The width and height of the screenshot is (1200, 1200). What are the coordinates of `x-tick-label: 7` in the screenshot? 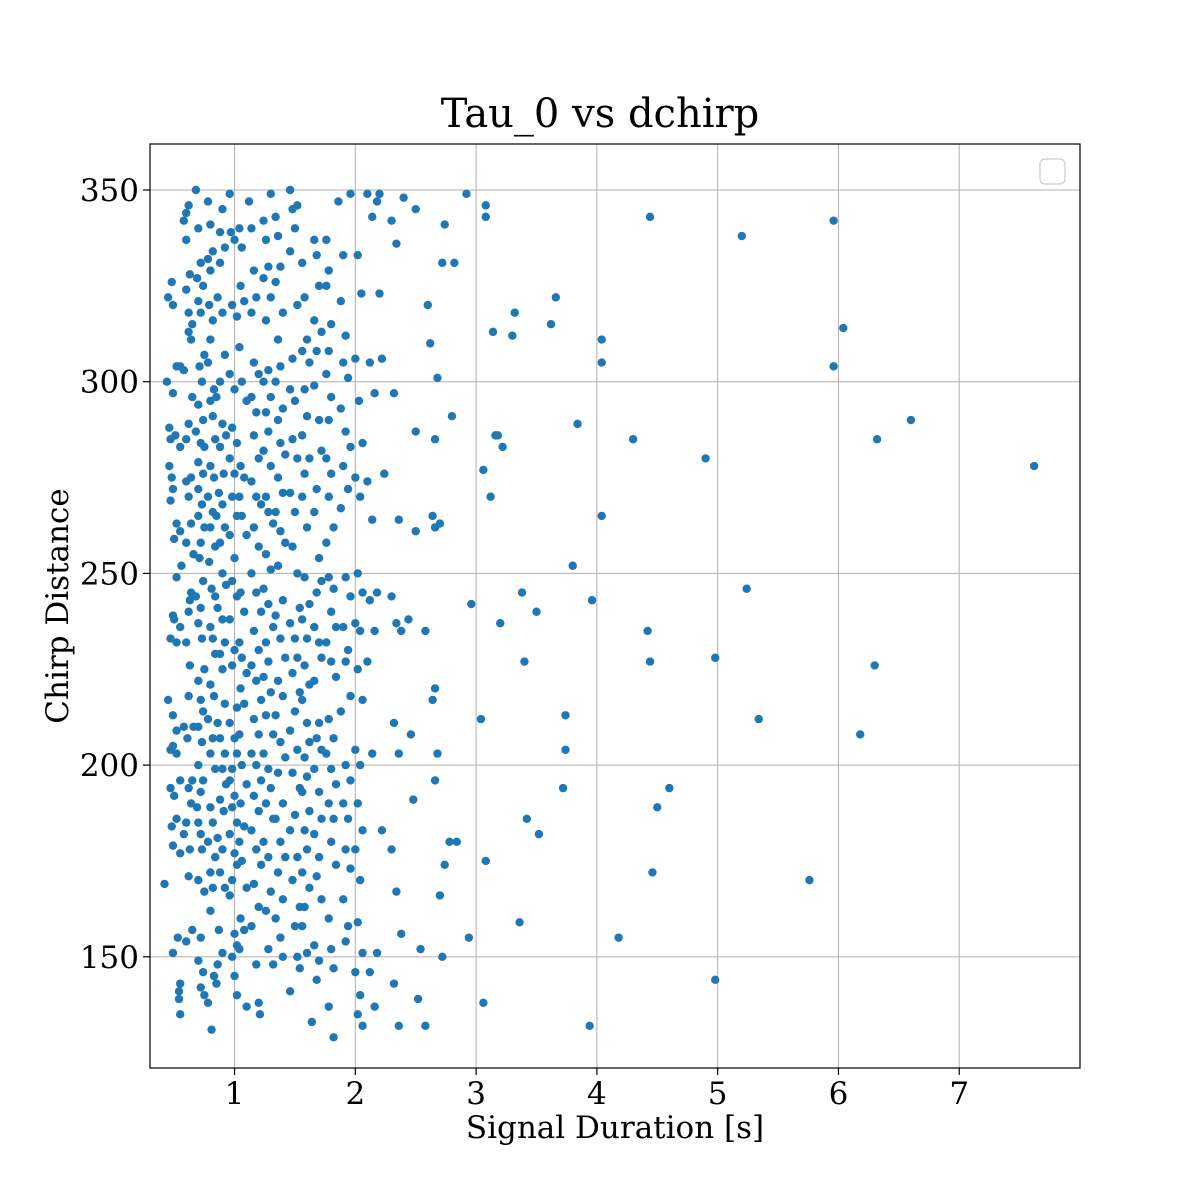 It's located at (959, 1094).